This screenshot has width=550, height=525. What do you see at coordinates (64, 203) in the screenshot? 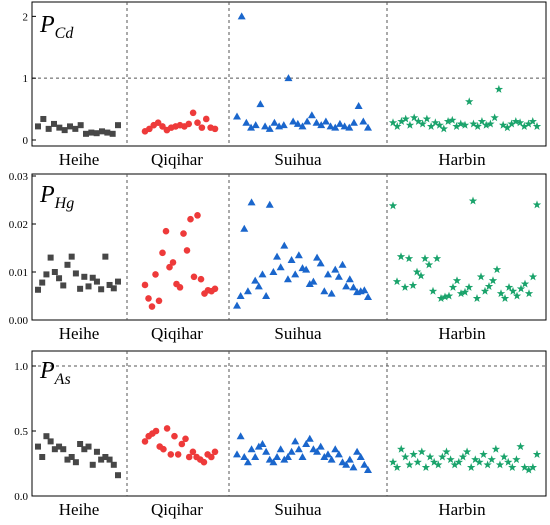
I see `panel-label-sub: Hg` at bounding box center [64, 203].